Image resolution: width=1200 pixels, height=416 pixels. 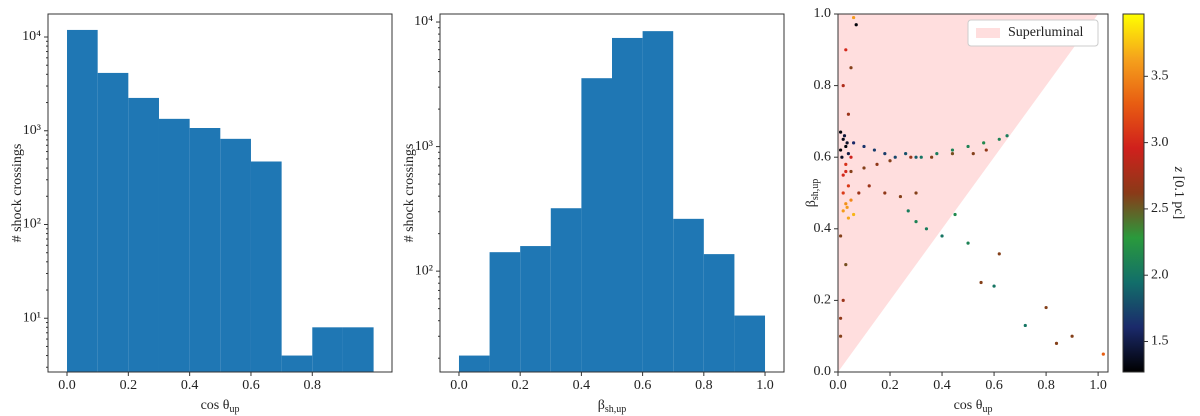 I want to click on y-tick-label: 0.4, so click(x=823, y=228).